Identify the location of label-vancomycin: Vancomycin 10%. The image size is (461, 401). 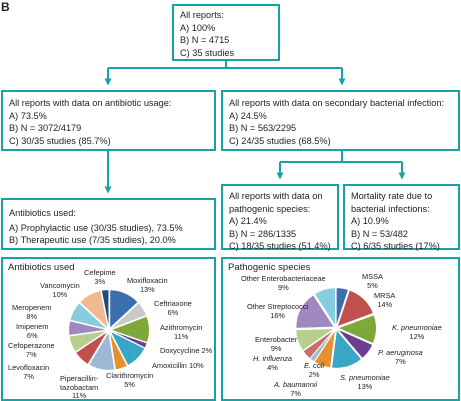
(60, 290).